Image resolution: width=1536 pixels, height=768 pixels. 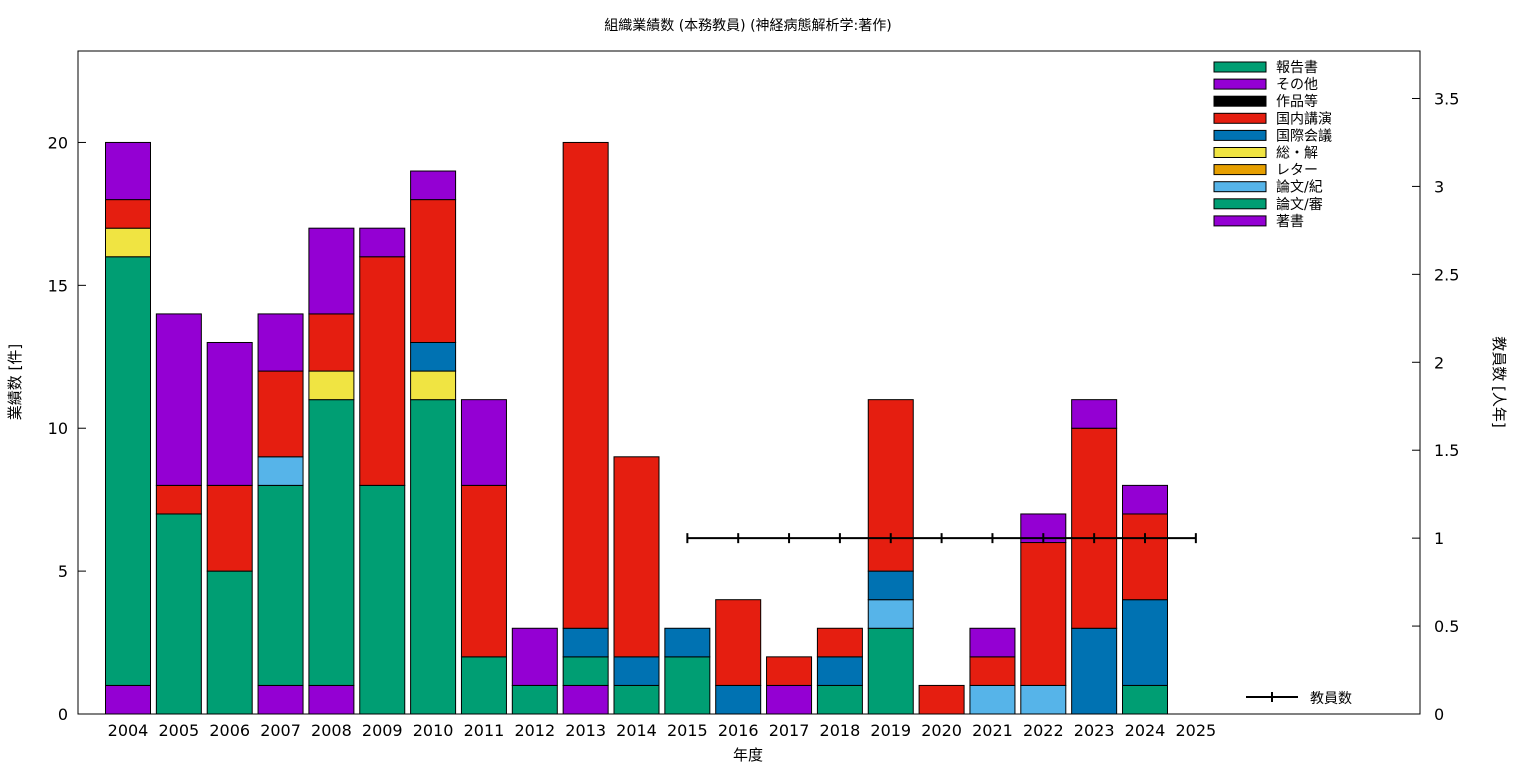 What do you see at coordinates (1299, 699) in the screenshot?
I see `line-legend: 教員数` at bounding box center [1299, 699].